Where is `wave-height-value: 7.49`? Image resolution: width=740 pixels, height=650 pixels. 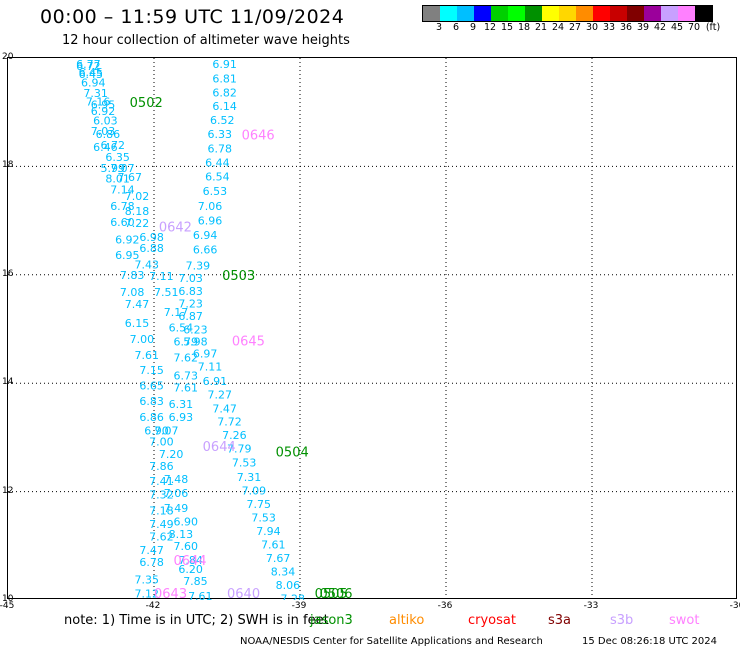 wave-height-value: 7.49 is located at coordinates (176, 508).